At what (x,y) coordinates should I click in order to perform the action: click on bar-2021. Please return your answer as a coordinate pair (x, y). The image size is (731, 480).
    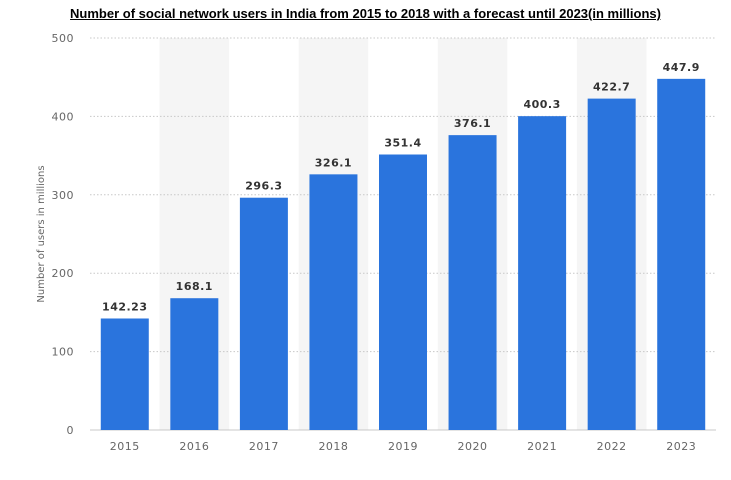
    Looking at the image, I should click on (542, 273).